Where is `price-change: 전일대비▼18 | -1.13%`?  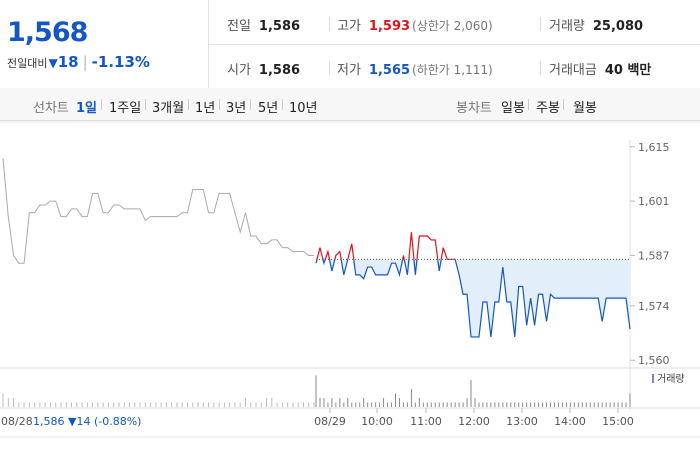
price-change: 전일대비▼18 | -1.13% is located at coordinates (78, 62).